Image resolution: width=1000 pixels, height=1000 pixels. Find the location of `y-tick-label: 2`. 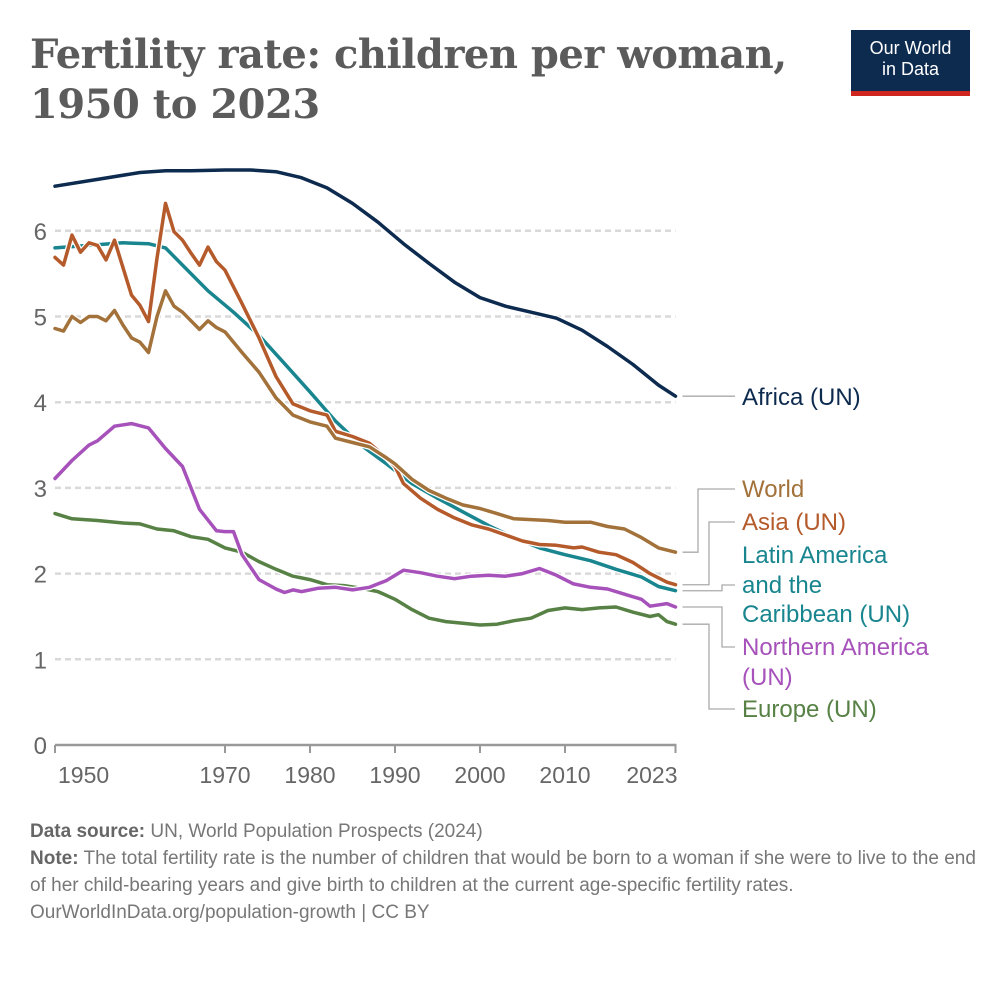

y-tick-label: 2 is located at coordinates (40, 575).